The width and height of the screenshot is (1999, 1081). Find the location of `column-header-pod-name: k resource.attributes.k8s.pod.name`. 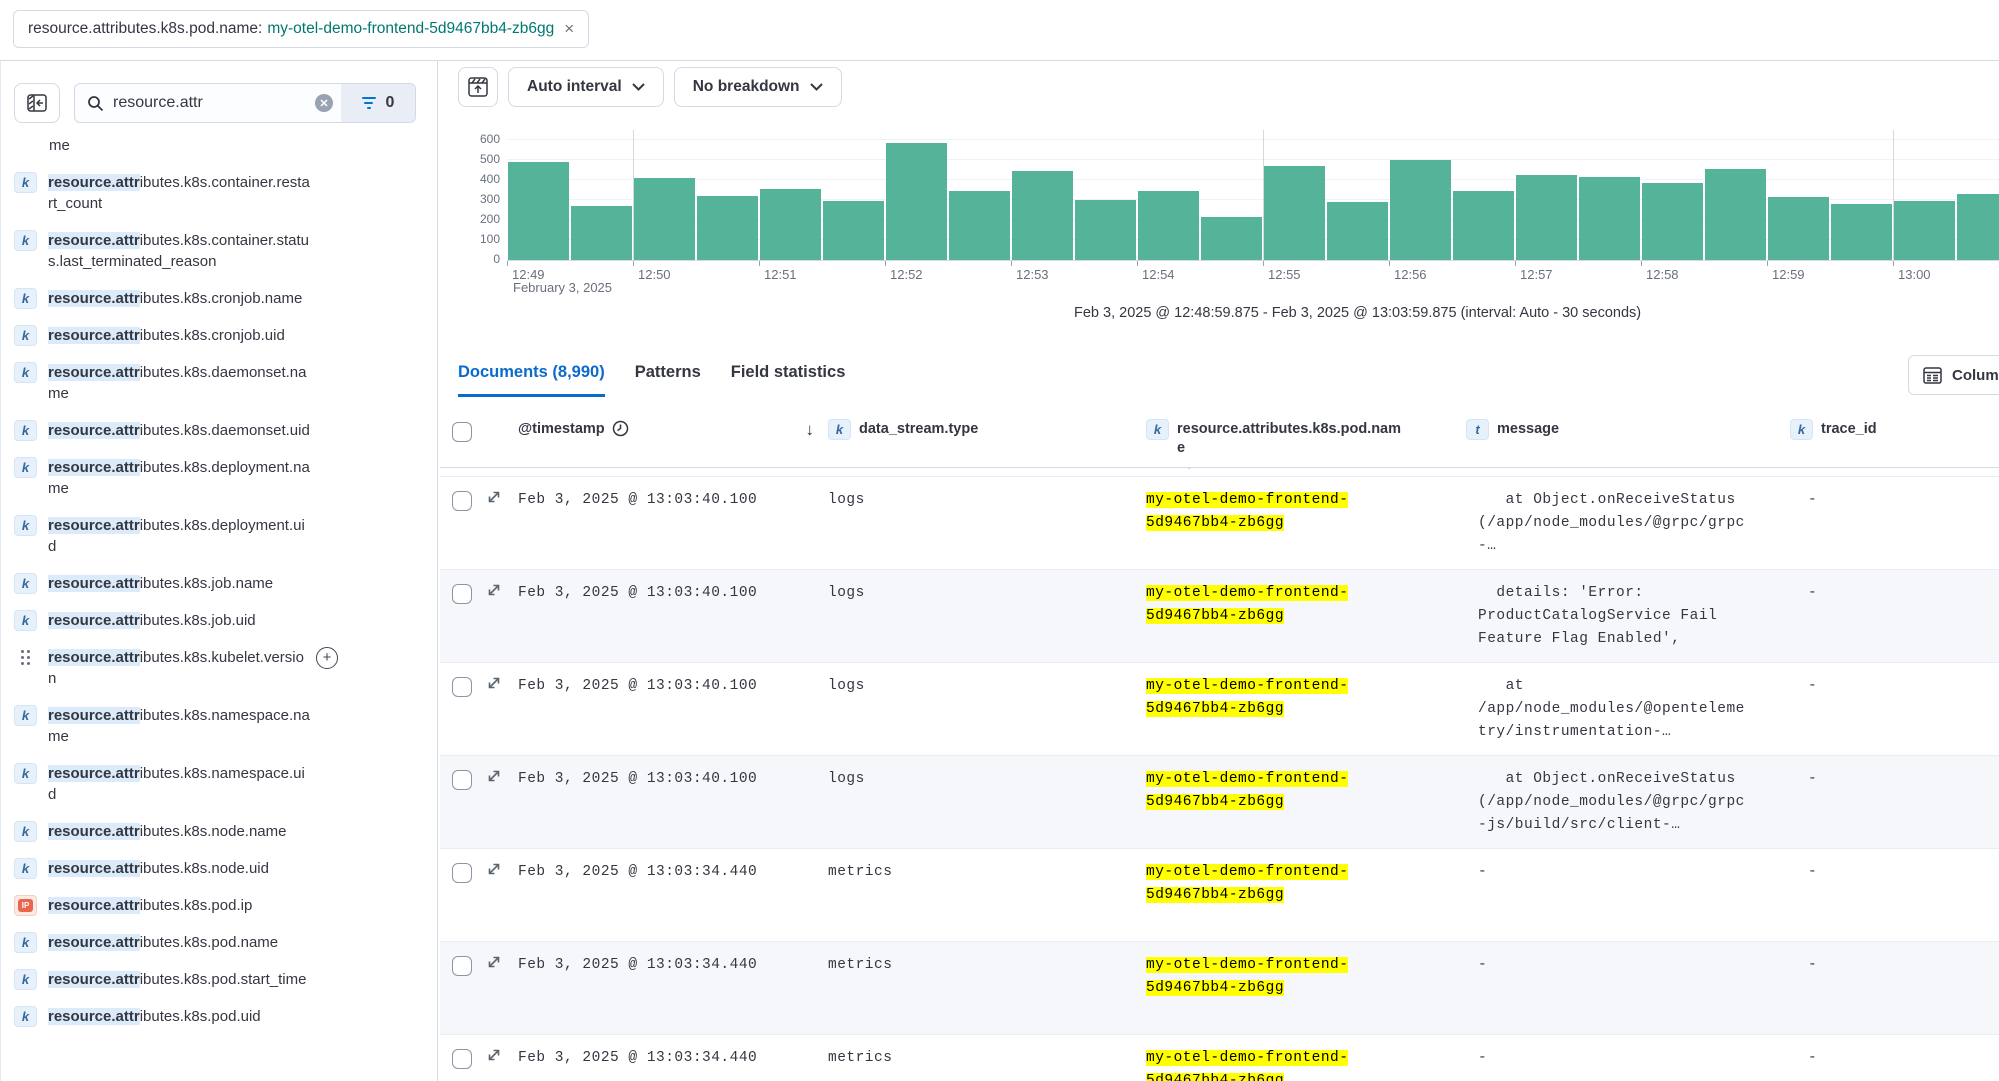

column-header-pod-name: k resource.attributes.k8s.pod.name is located at coordinates (1306, 443).